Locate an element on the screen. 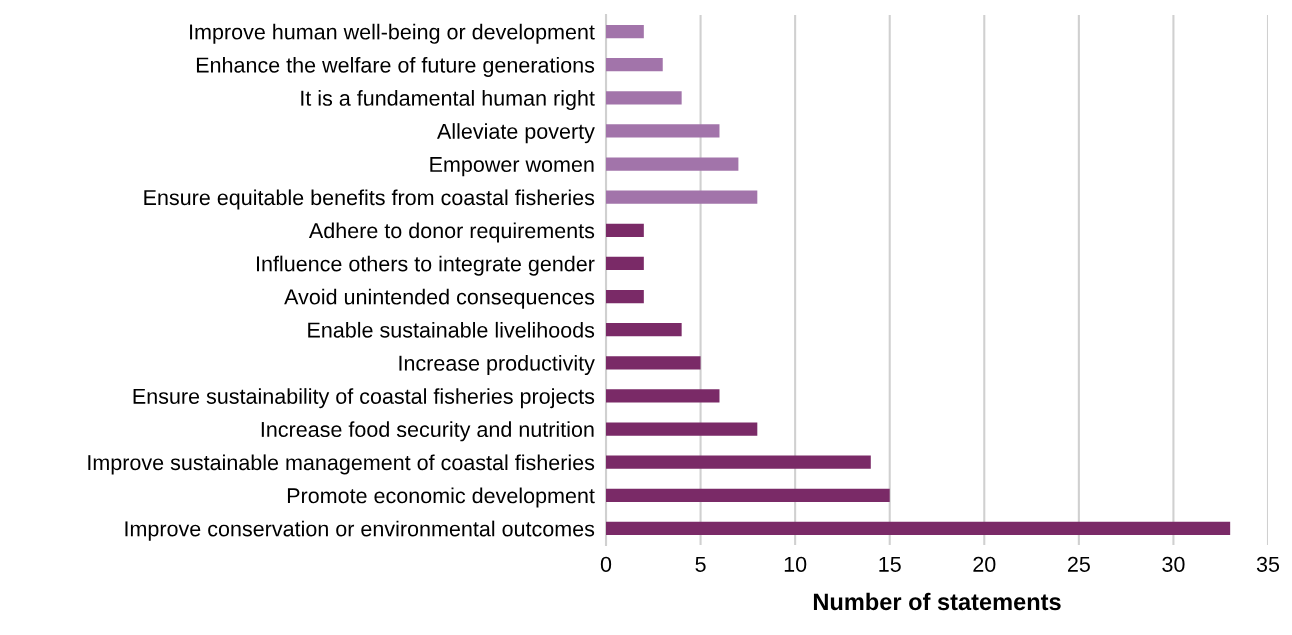 The width and height of the screenshot is (1292, 635). x-tick-label: 35 is located at coordinates (1268, 564).